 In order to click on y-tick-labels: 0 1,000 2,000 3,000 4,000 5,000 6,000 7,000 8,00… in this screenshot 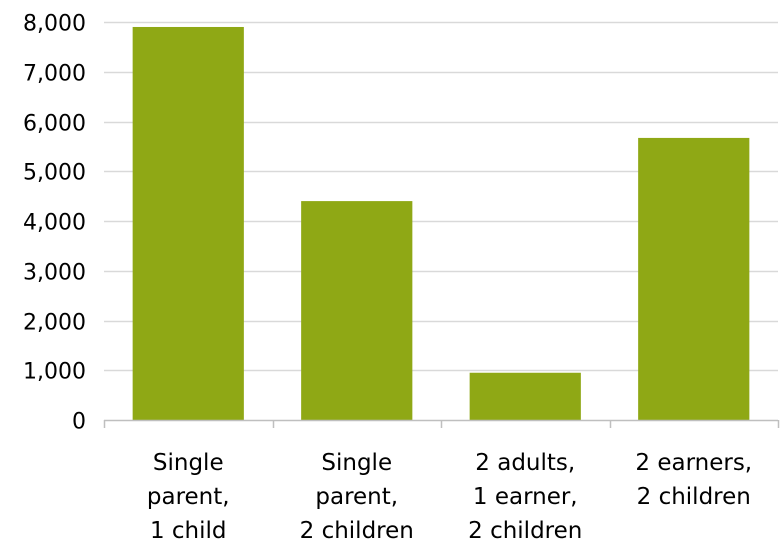, I will do `click(54, 223)`.